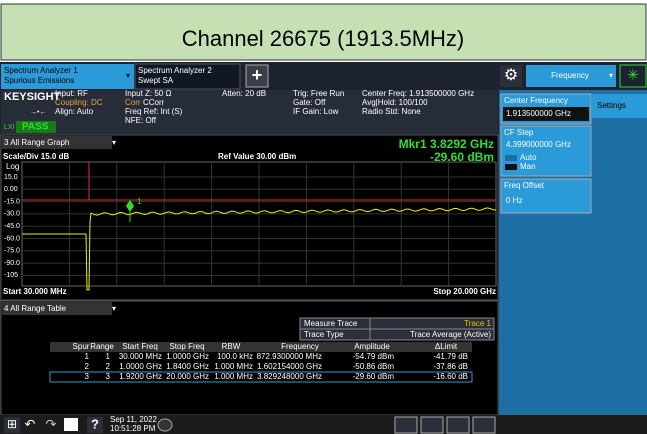  I want to click on cell: 3, so click(87, 376).